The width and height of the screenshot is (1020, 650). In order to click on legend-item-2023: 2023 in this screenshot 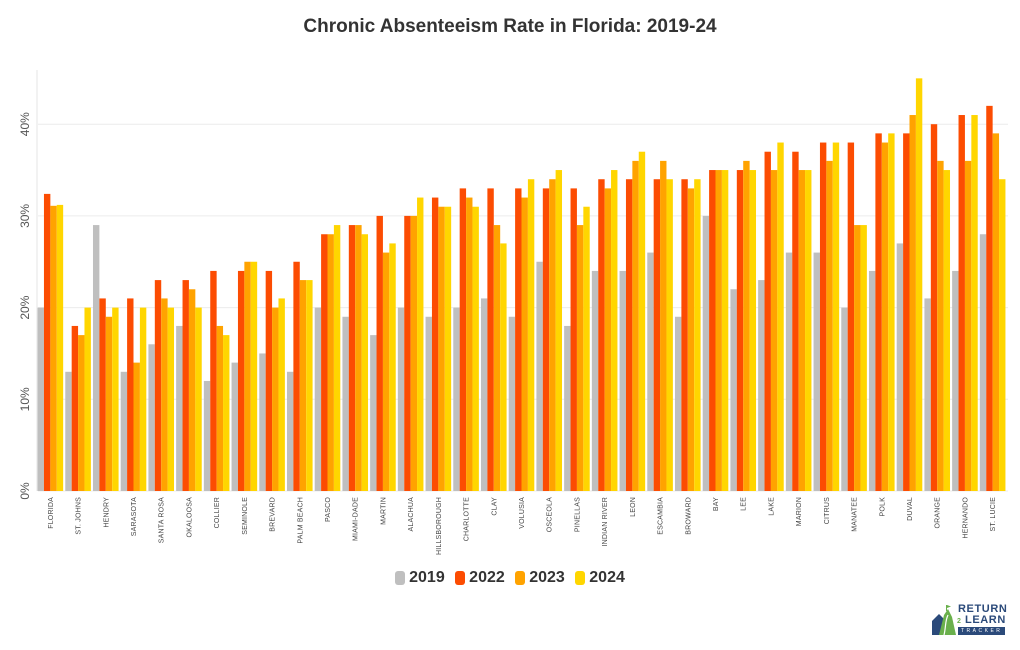, I will do `click(540, 578)`.